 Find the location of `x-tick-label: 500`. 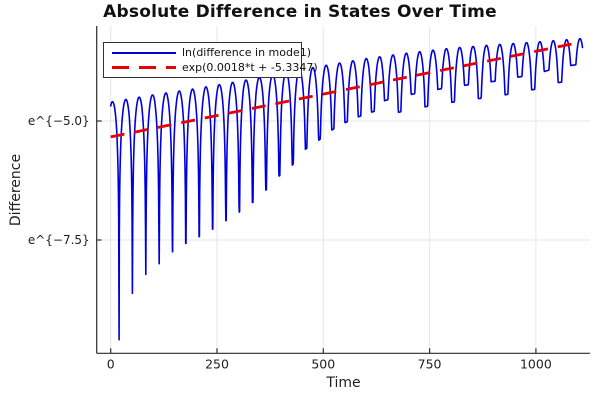

x-tick-label: 500 is located at coordinates (323, 363).